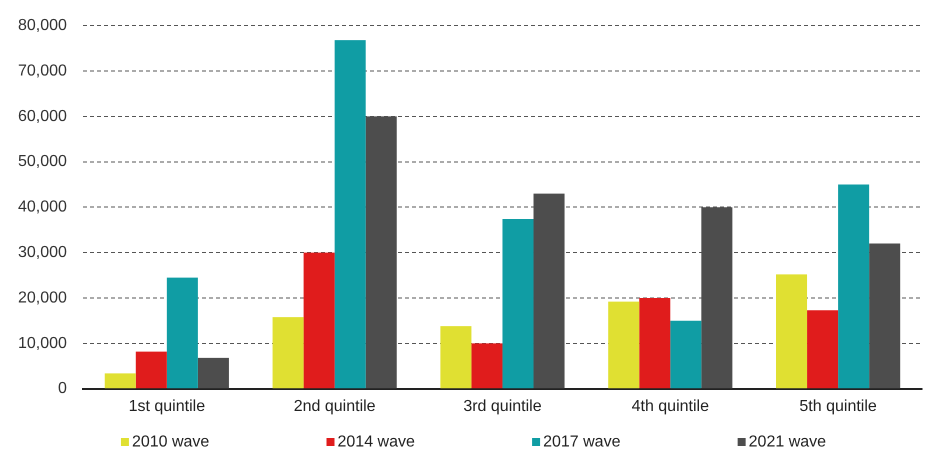 The height and width of the screenshot is (450, 925). What do you see at coordinates (502, 406) in the screenshot?
I see `x-tick-label: 3rd quintile` at bounding box center [502, 406].